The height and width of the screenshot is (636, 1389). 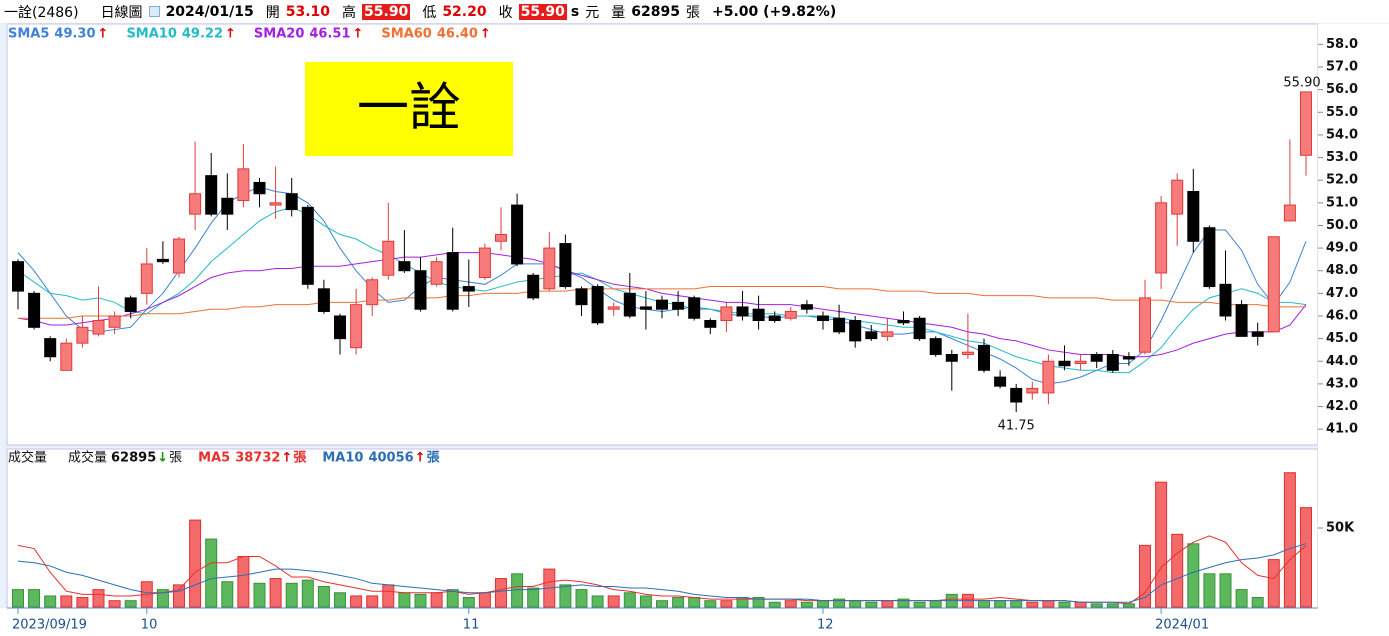 What do you see at coordinates (175, 458) in the screenshot?
I see `volume-legend: 張` at bounding box center [175, 458].